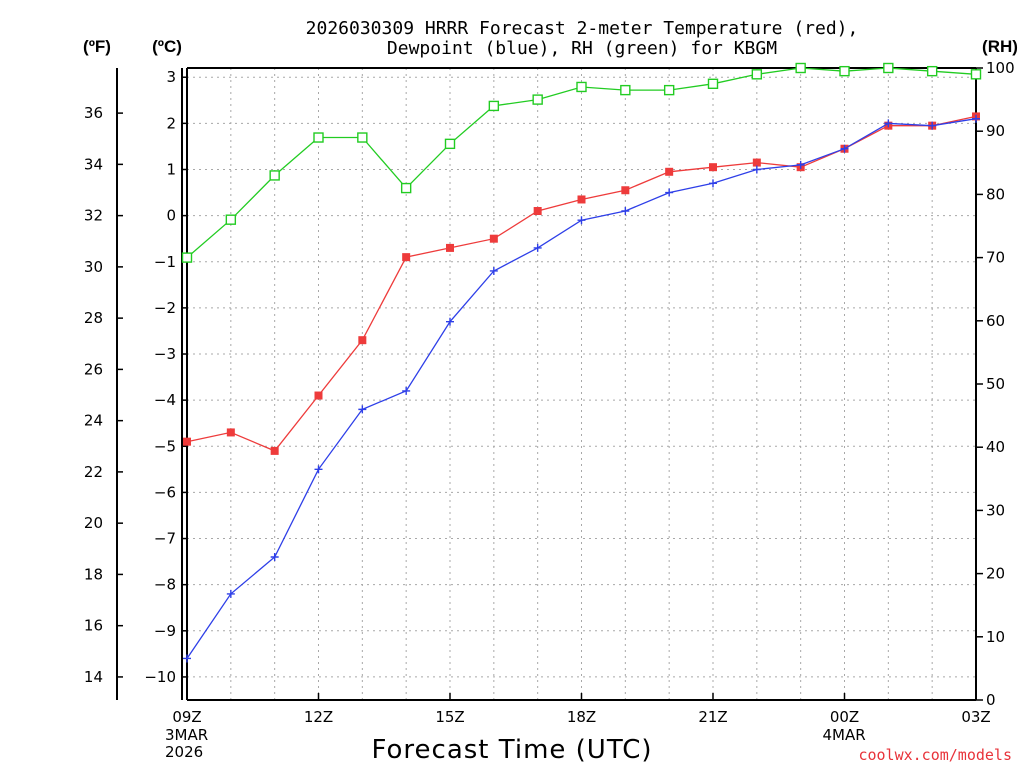  I want to click on fahrenheit-tick-label: 16, so click(93, 626).